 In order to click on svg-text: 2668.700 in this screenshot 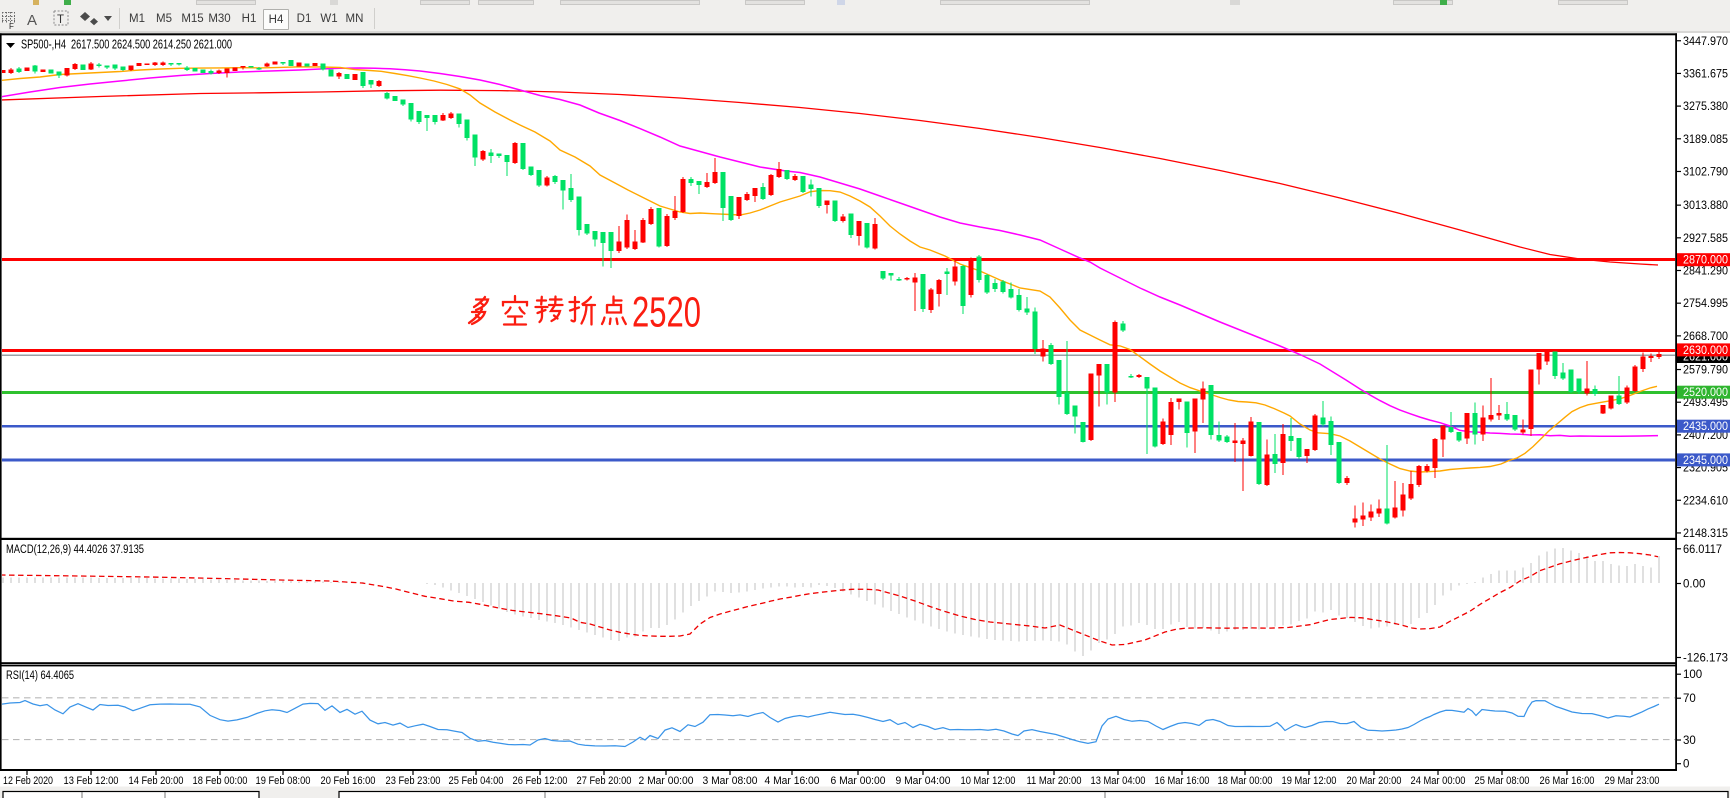, I will do `click(1705, 337)`.